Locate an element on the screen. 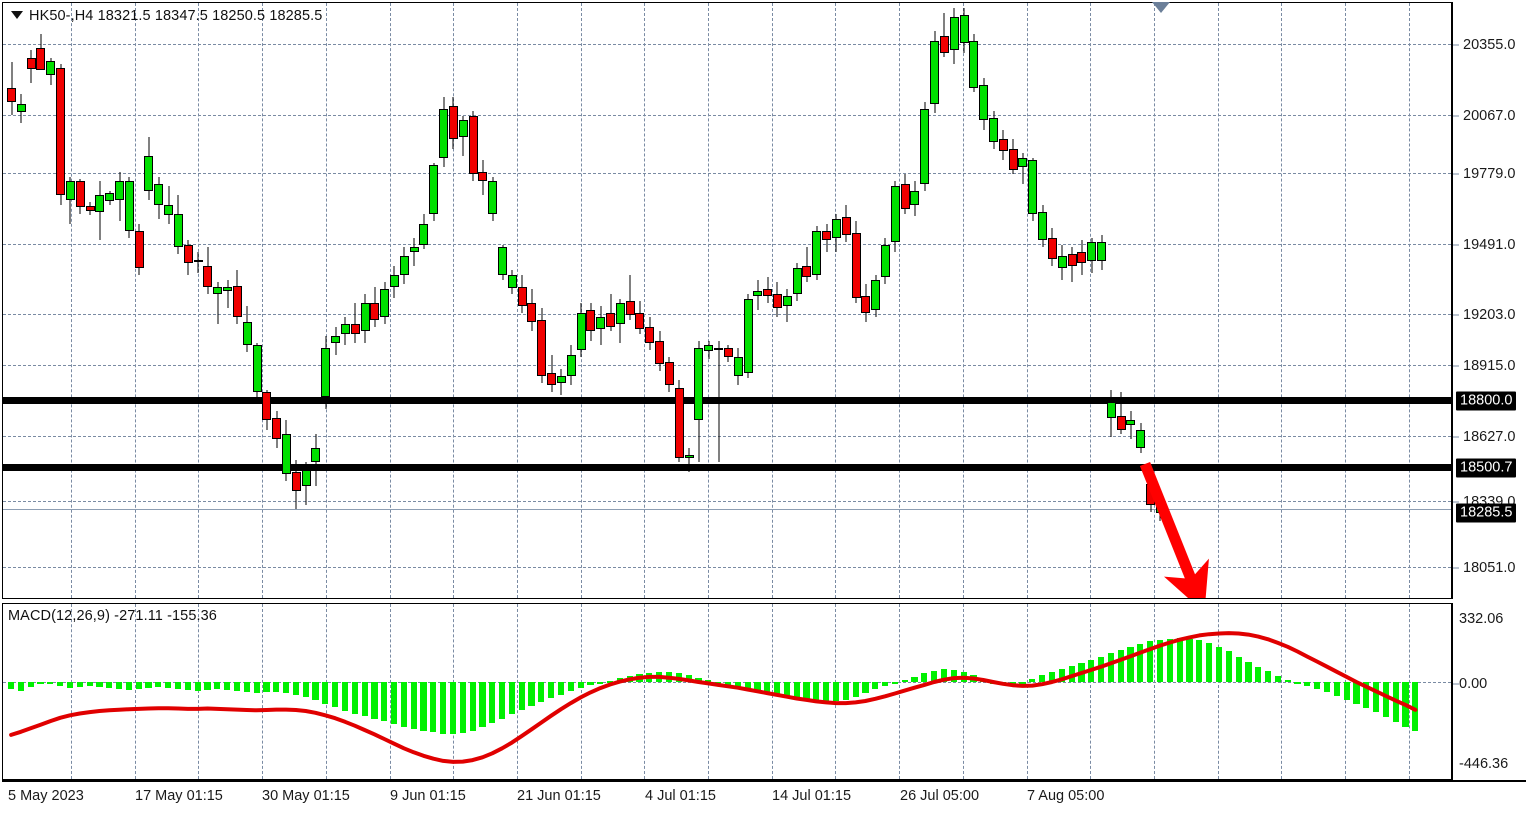  macd-axis-scale: 332.06 0.00 -446.36 is located at coordinates (1489, 691).